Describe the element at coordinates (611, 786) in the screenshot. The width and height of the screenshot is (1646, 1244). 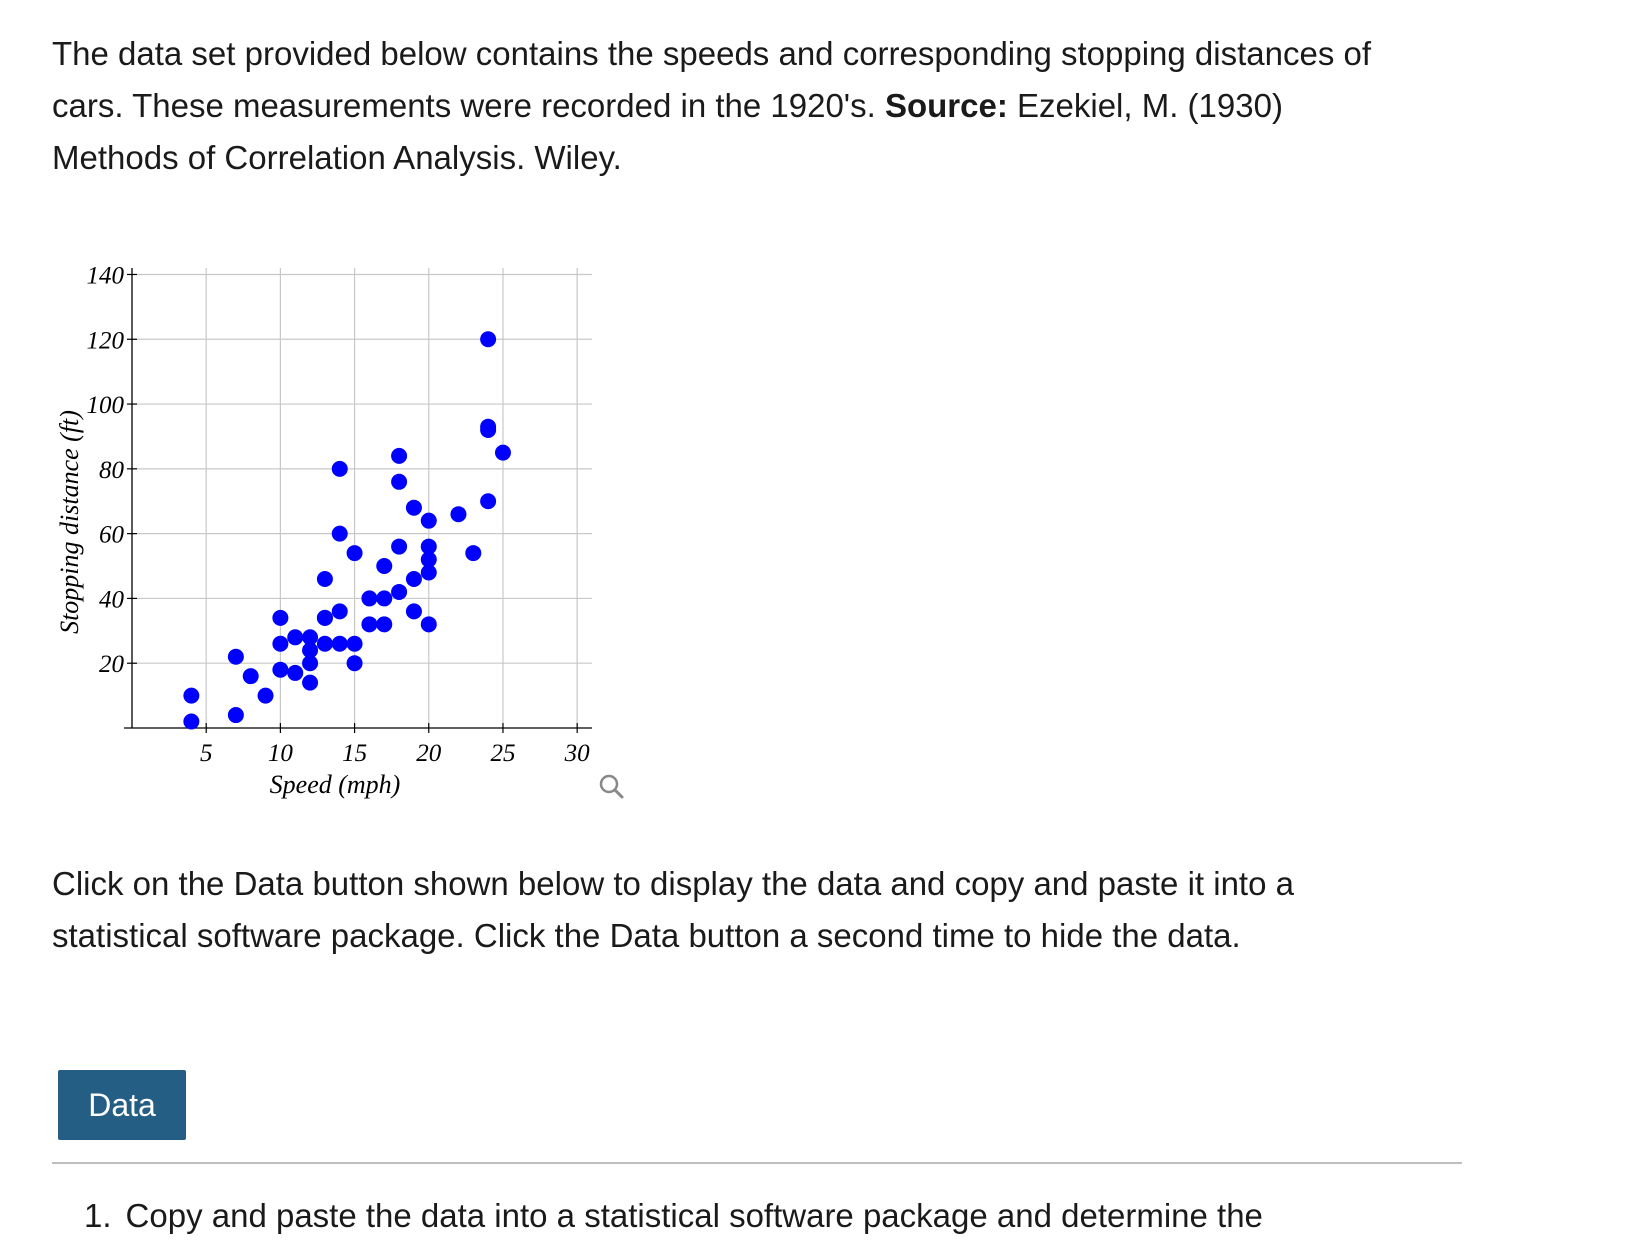
I see `magnifier-icon` at that location.